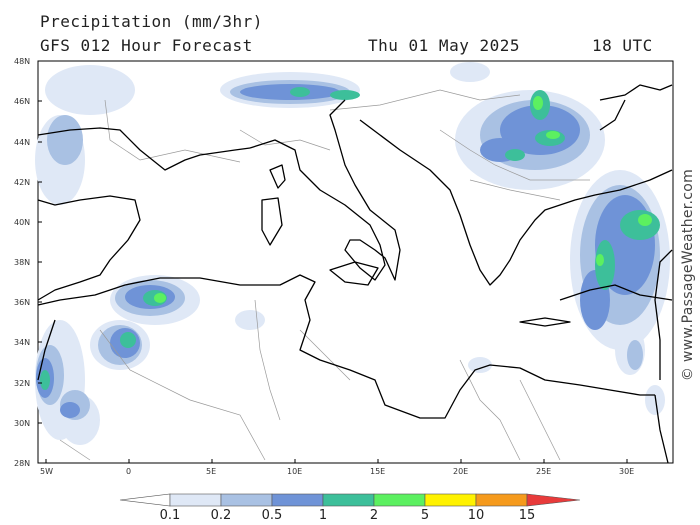  What do you see at coordinates (22, 142) in the screenshot?
I see `lat-label: 44N` at bounding box center [22, 142].